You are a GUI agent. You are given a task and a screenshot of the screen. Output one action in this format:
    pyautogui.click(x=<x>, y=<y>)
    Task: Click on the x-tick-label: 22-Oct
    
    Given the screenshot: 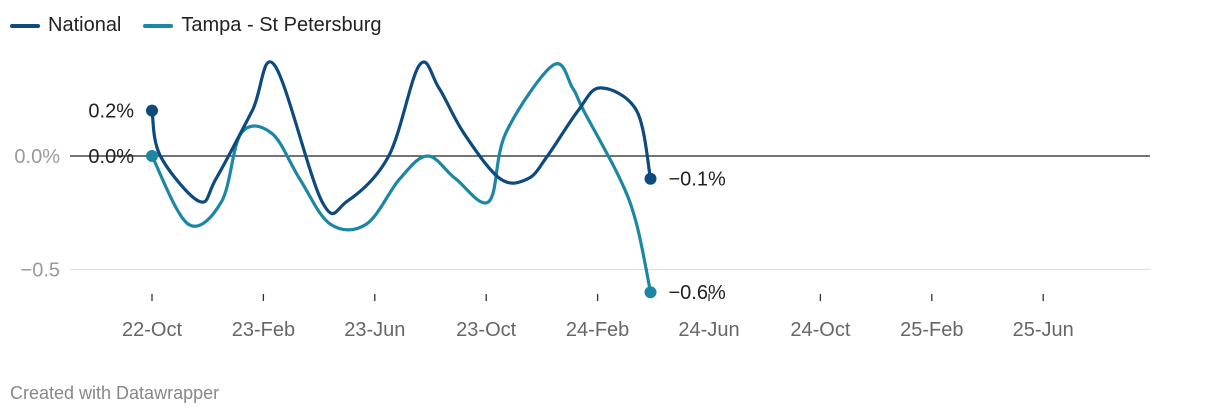 What is the action you would take?
    pyautogui.click(x=152, y=330)
    